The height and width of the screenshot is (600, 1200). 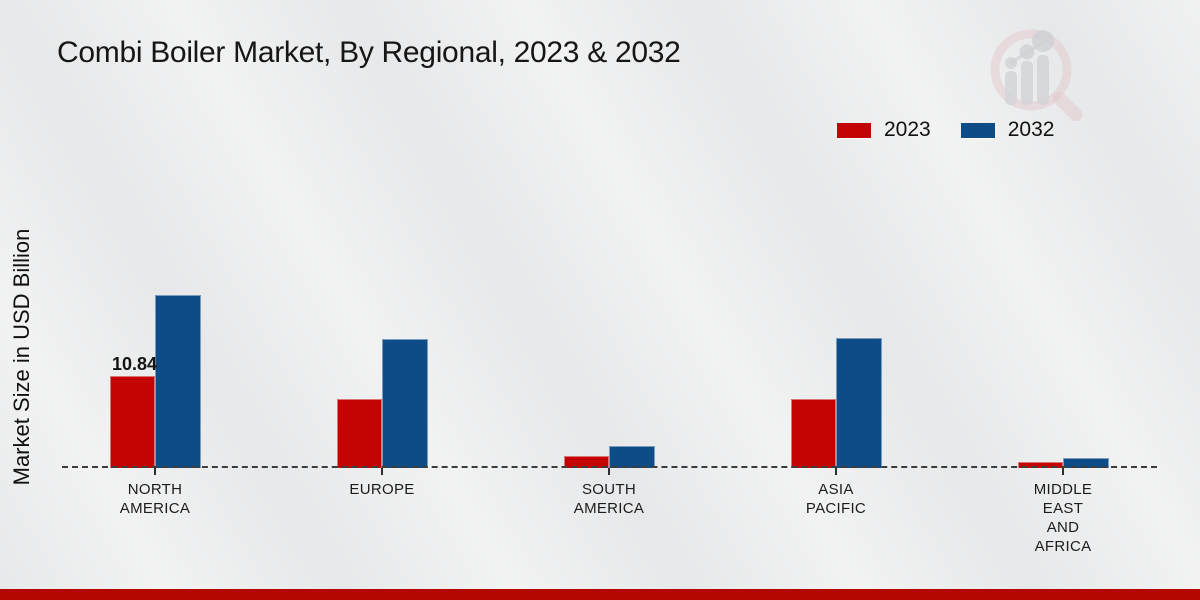 I want to click on legend-item-2023: 2023, so click(x=884, y=130).